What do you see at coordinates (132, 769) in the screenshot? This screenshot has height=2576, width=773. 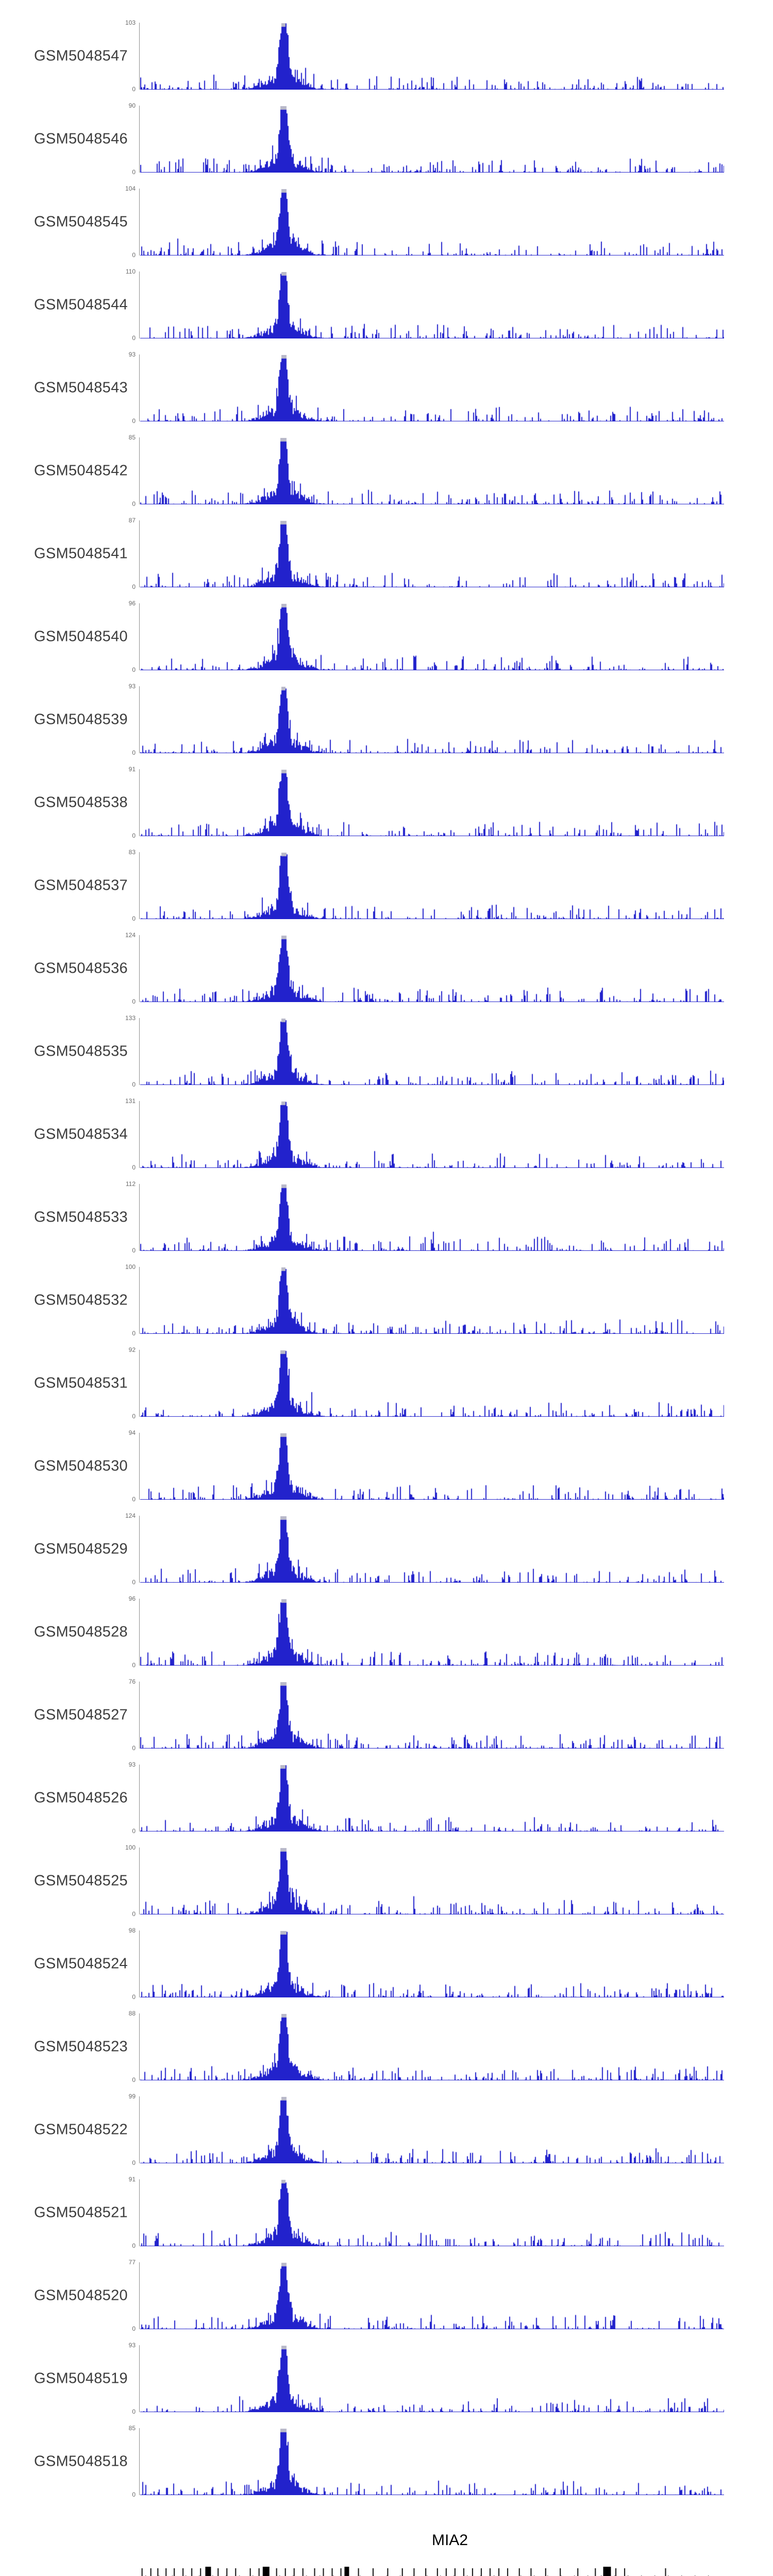 I see `y-axis-max-label: 91` at bounding box center [132, 769].